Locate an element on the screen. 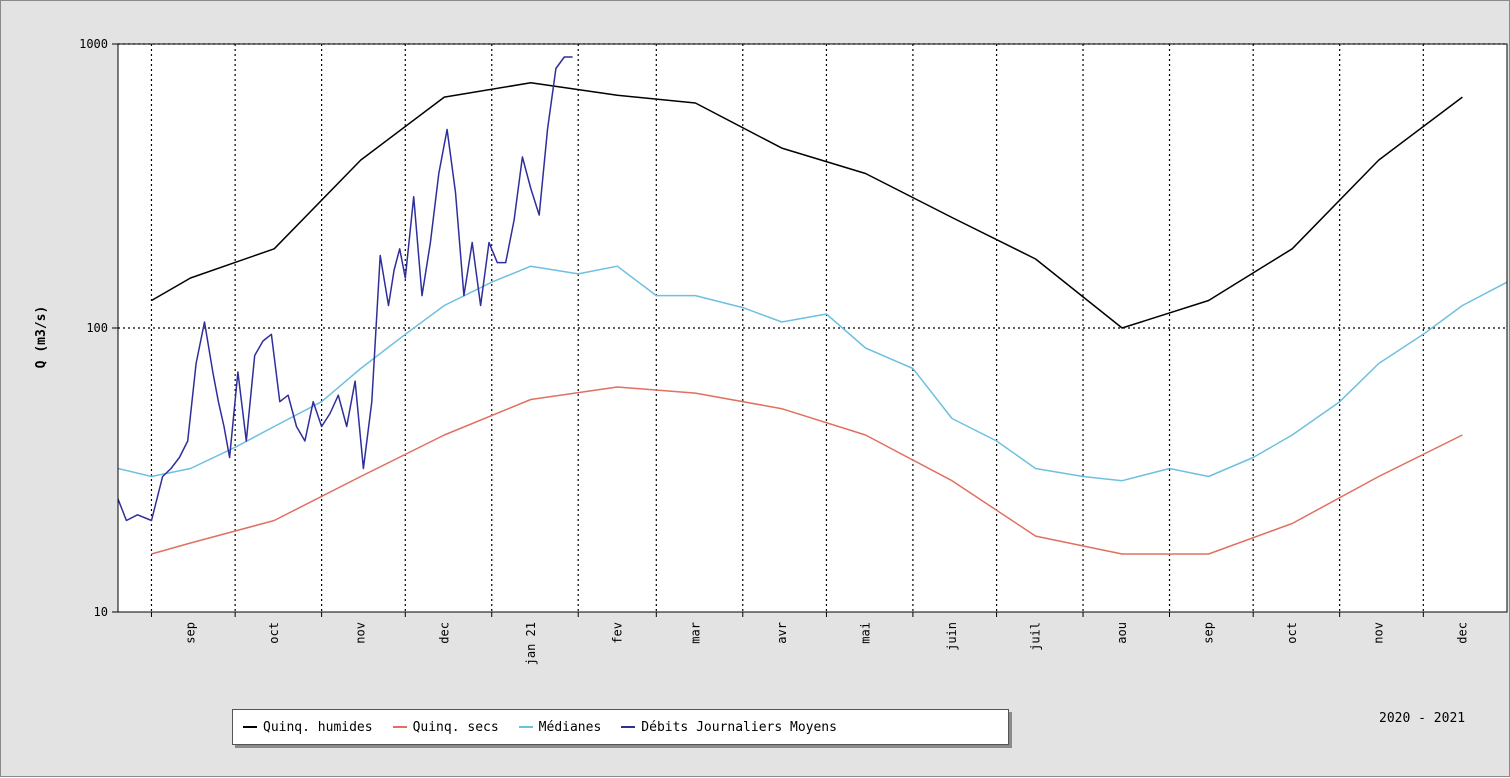 This screenshot has height=778, width=1510. y-tick-label-2: 1000 is located at coordinates (93, 44).